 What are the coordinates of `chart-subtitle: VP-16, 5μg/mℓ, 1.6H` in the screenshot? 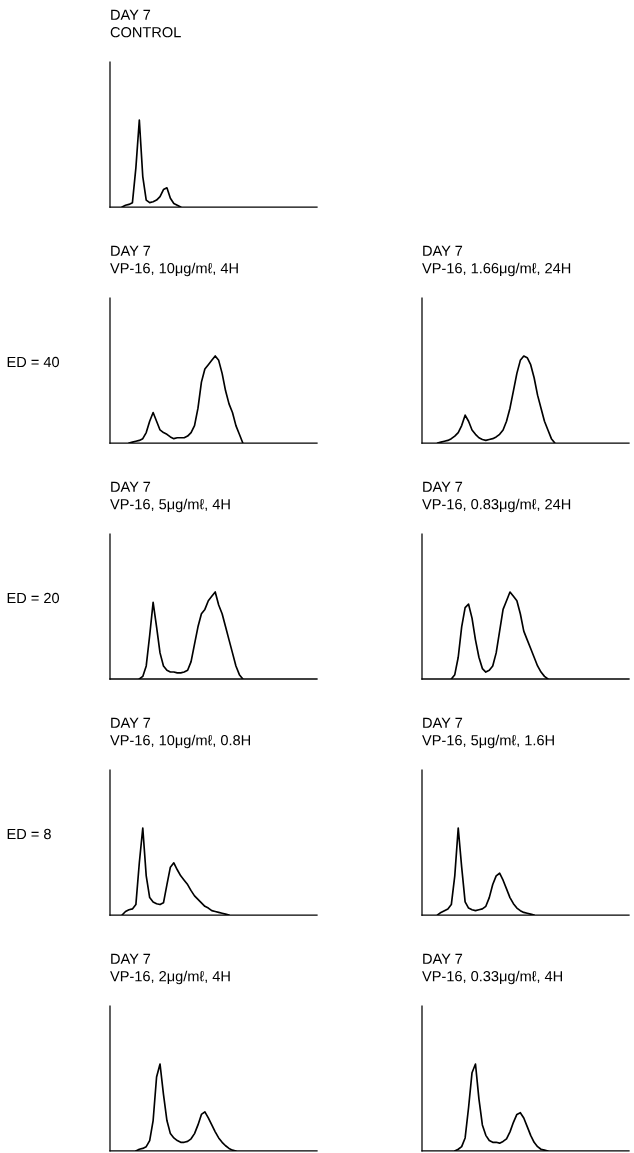 It's located at (488, 741).